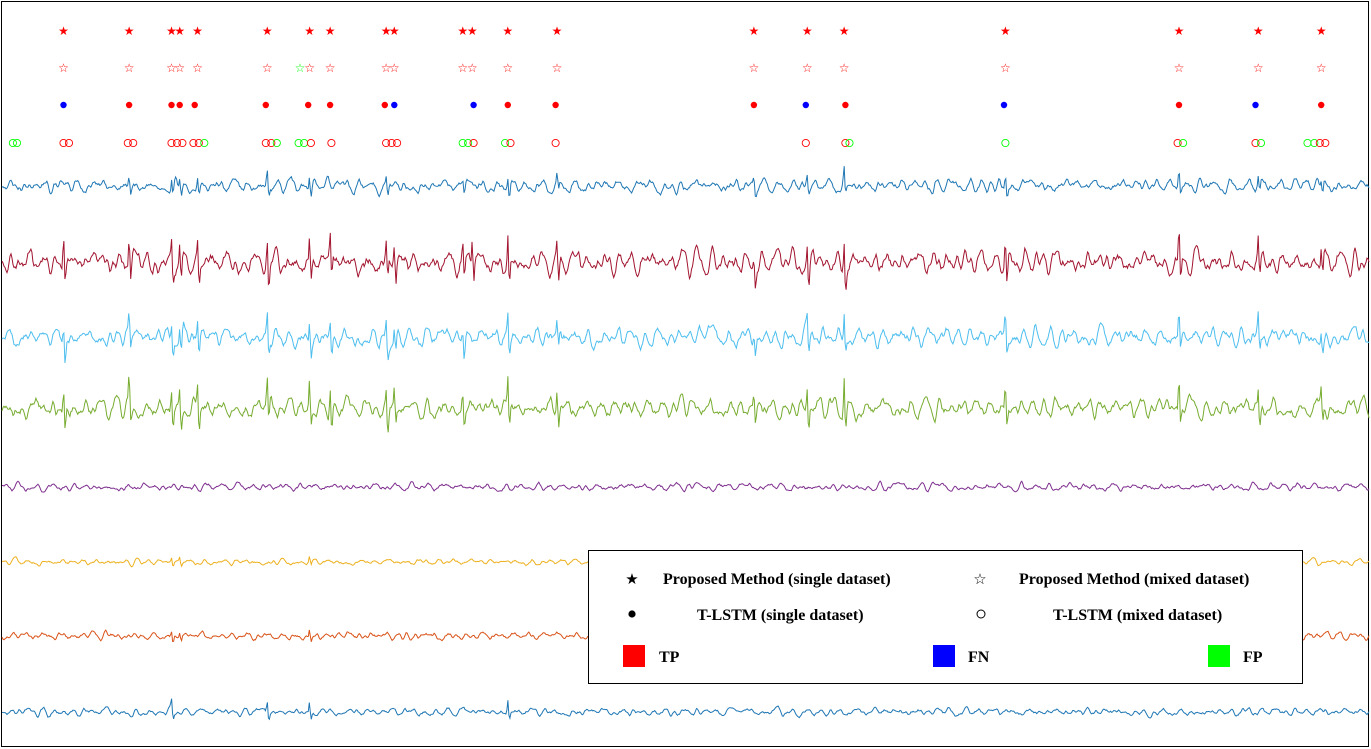  What do you see at coordinates (63, 31) in the screenshot?
I see `marker-proposed-single-0: ★` at bounding box center [63, 31].